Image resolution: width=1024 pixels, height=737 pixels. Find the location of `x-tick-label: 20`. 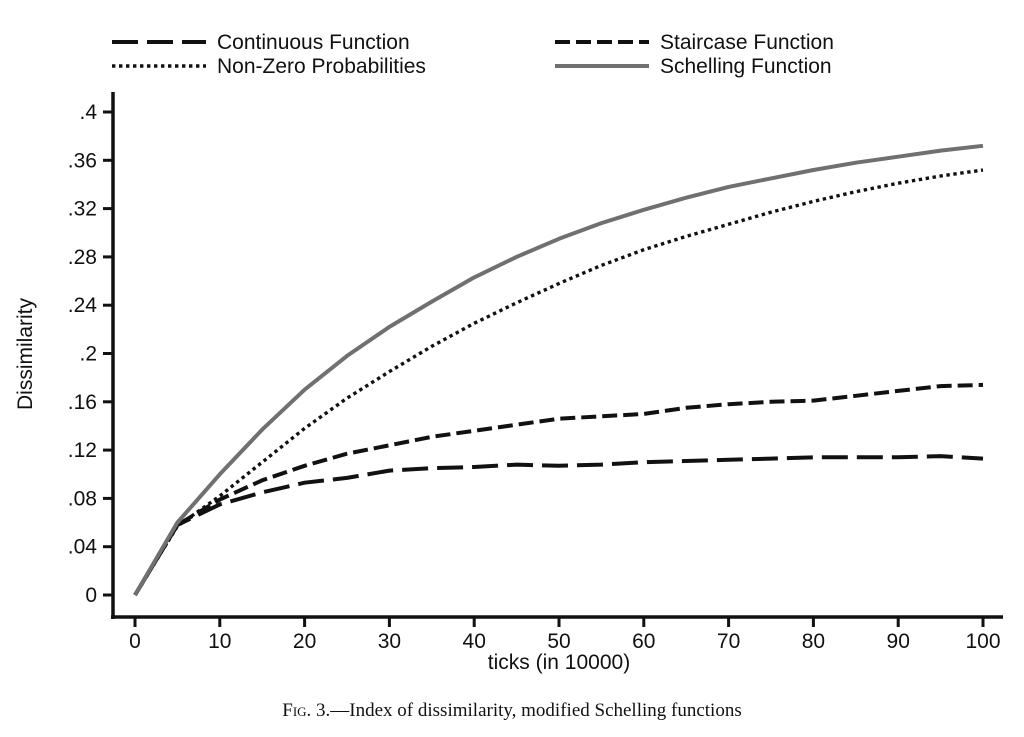

x-tick-label: 20 is located at coordinates (304, 641).